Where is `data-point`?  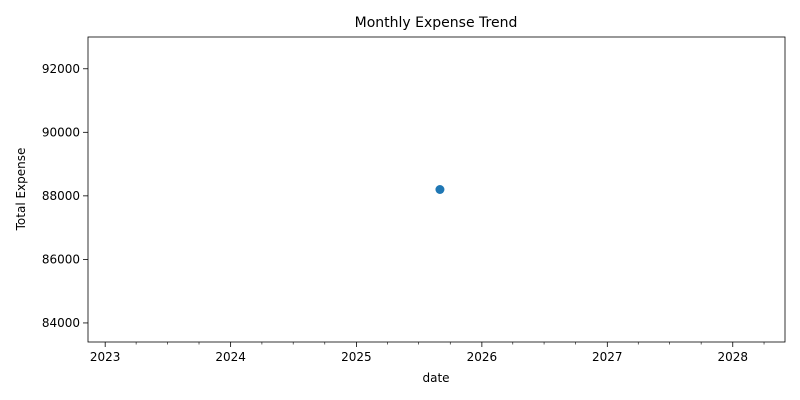
data-point is located at coordinates (440, 189).